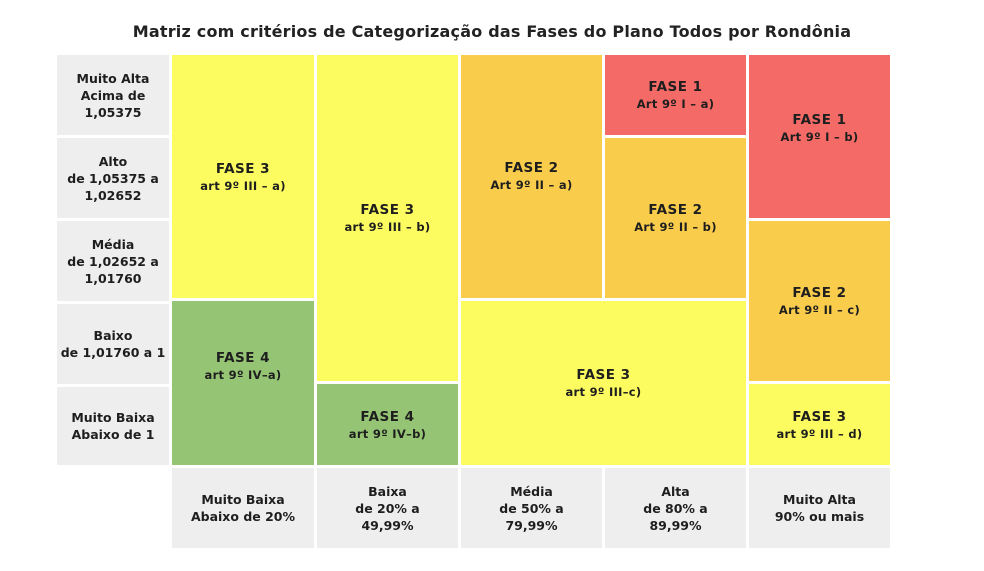 The image size is (984, 571). Describe the element at coordinates (819, 310) in the screenshot. I see `phase-article: Art 9º II – c)` at that location.